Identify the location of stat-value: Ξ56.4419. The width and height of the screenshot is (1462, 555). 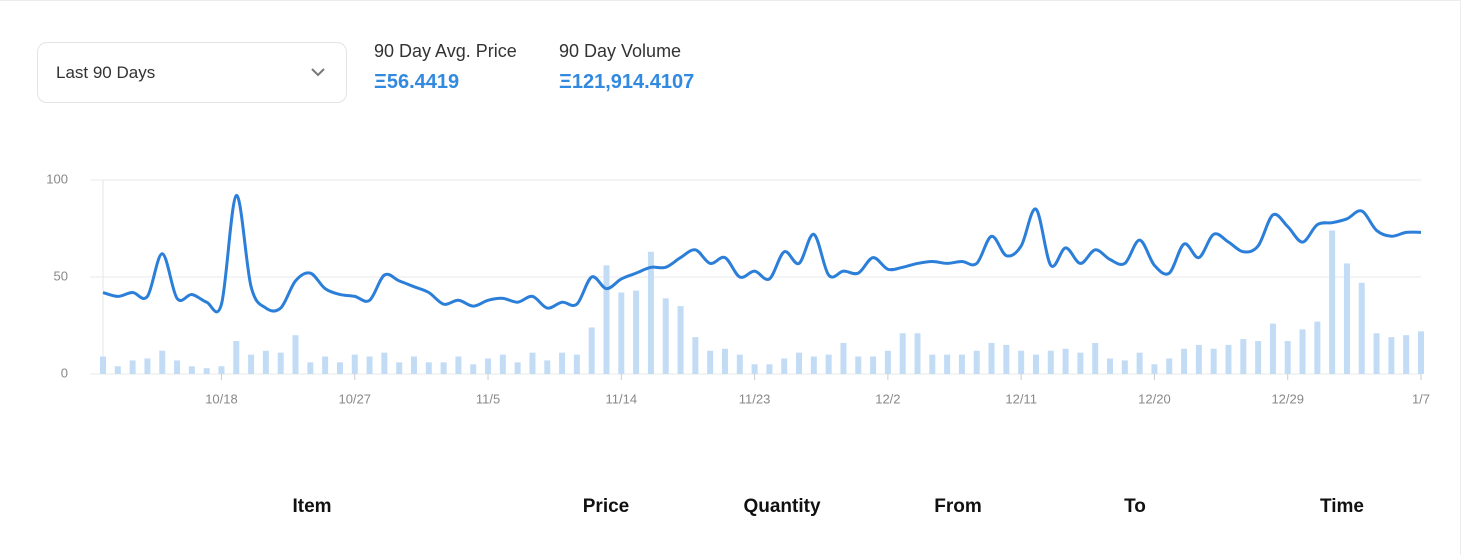
(417, 82).